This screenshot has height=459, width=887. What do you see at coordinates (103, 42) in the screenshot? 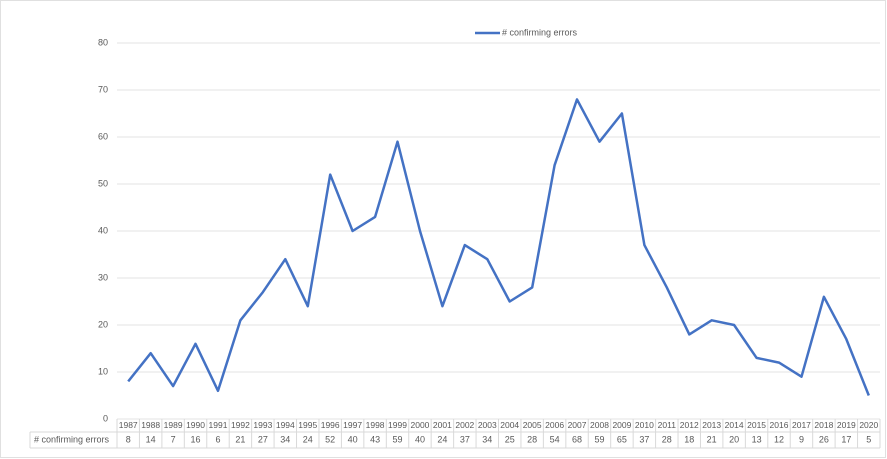
I see `y-tick-label: 80` at bounding box center [103, 42].